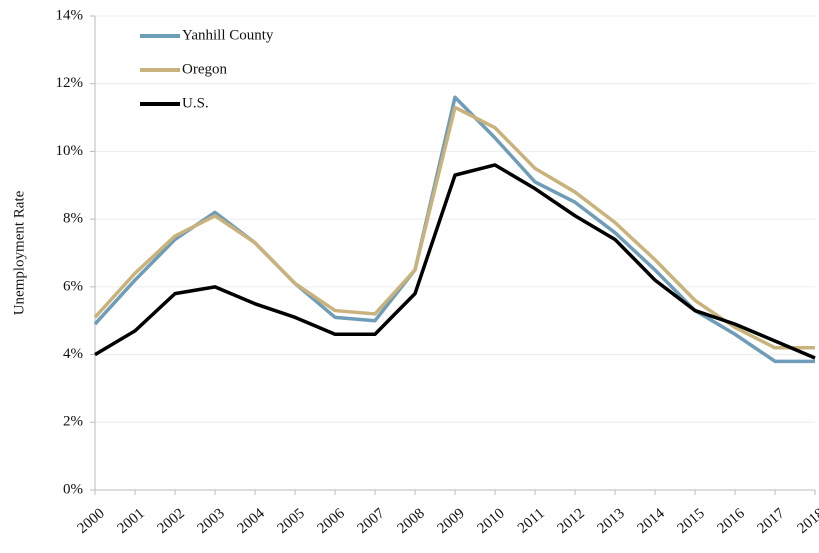 The image size is (819, 553). What do you see at coordinates (291, 521) in the screenshot?
I see `x-tick-label: 2005` at bounding box center [291, 521].